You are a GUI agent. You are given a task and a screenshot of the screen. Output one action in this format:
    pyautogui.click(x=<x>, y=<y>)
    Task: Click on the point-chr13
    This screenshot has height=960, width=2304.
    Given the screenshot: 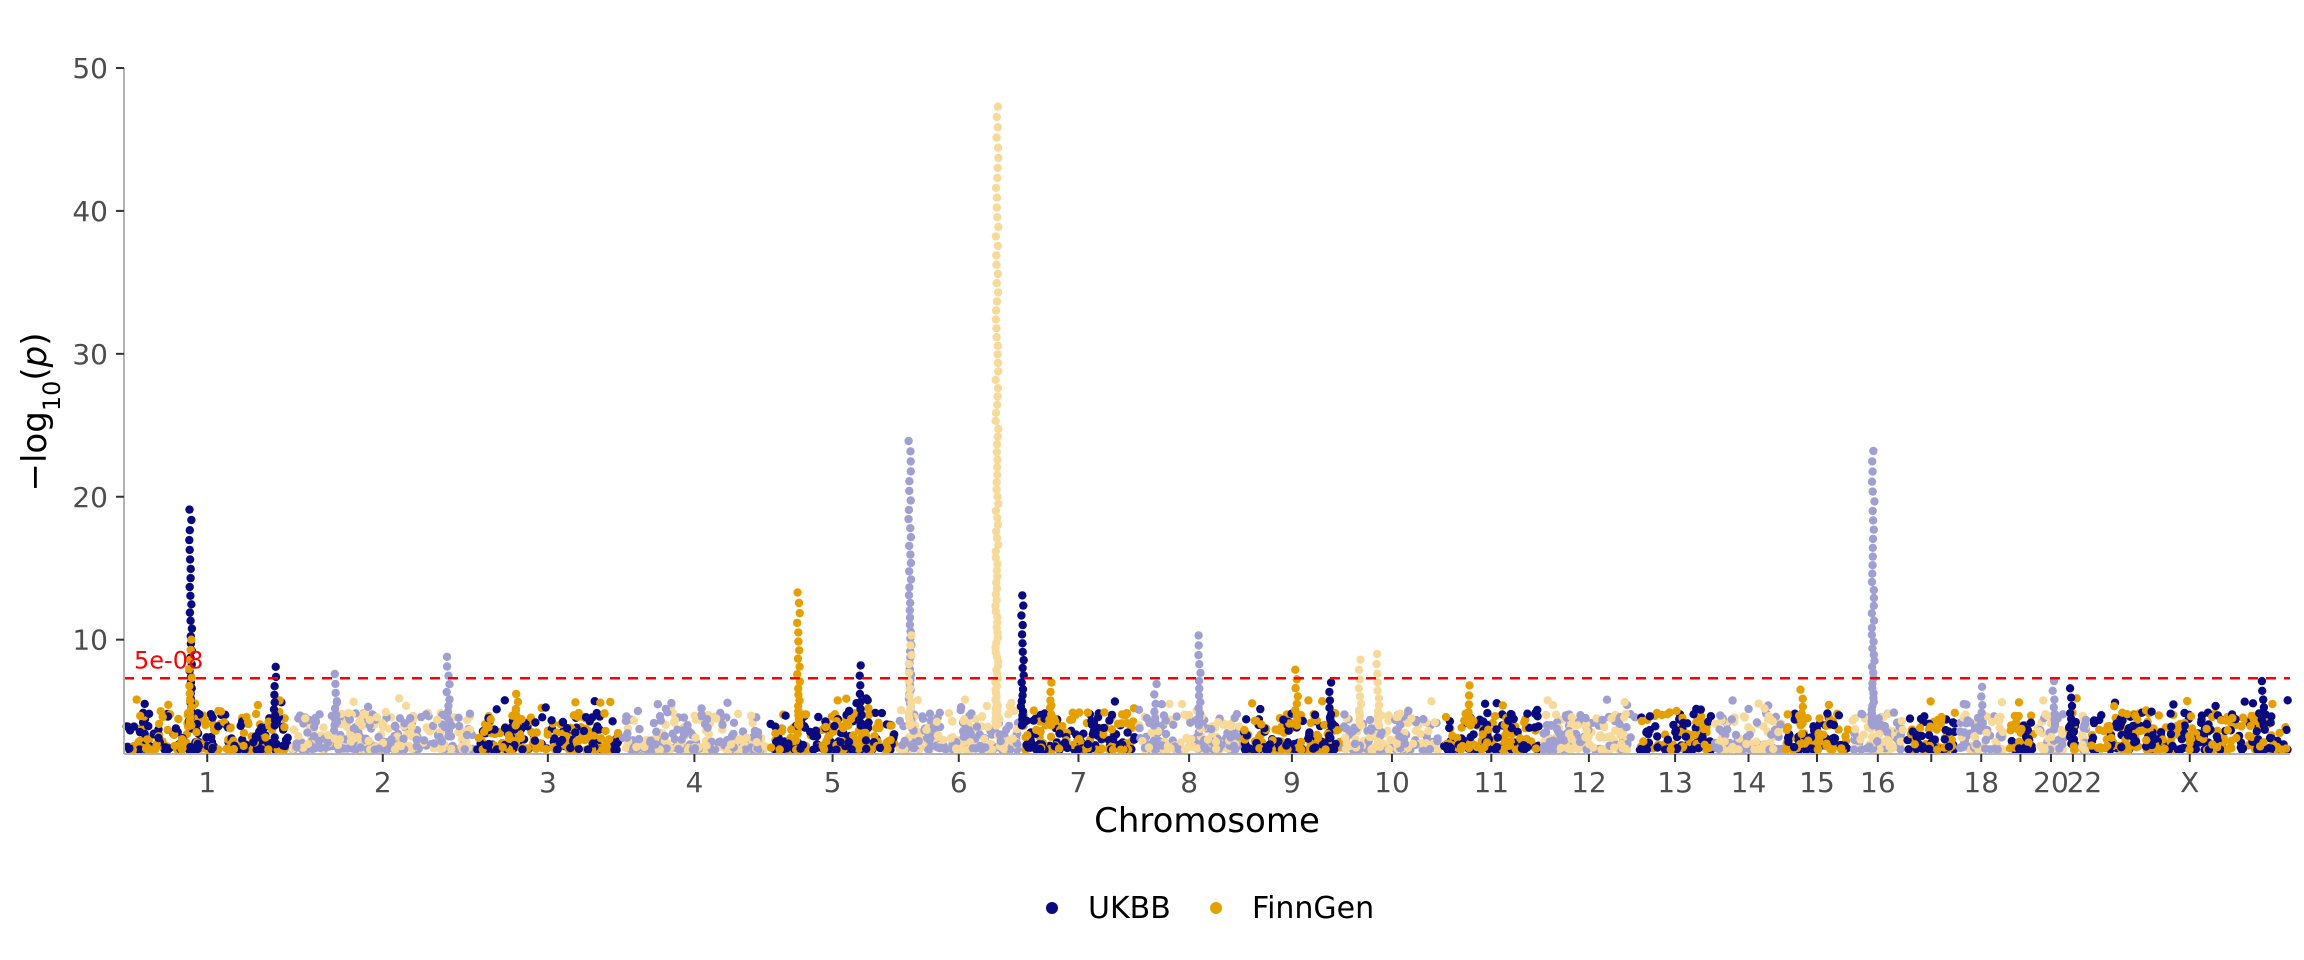 What is the action you would take?
    pyautogui.click(x=1698, y=722)
    